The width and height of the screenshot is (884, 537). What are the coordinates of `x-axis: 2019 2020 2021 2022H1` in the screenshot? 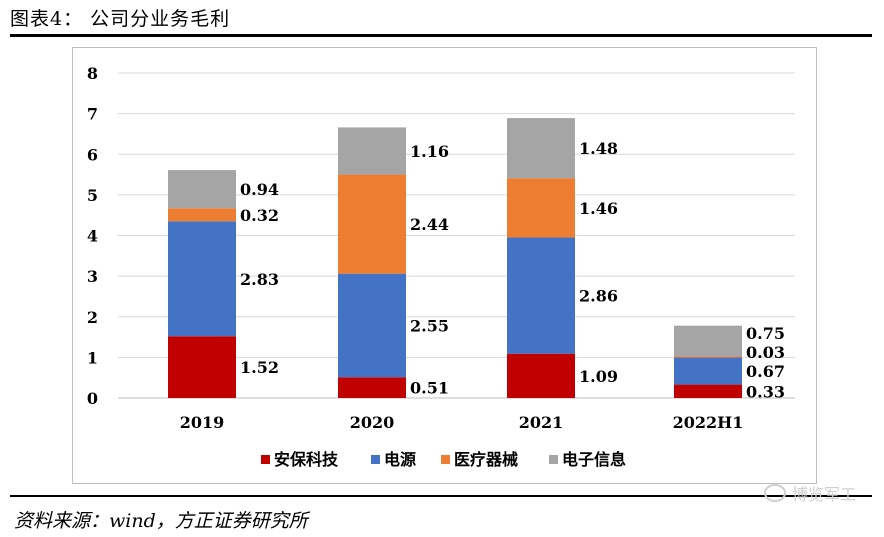 It's located at (462, 422).